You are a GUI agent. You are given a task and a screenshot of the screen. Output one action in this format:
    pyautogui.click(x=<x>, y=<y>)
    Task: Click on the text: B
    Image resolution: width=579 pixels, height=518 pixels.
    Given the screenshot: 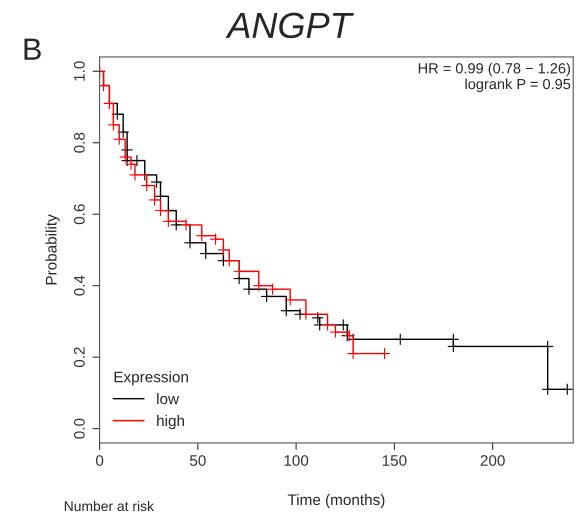 What is the action you would take?
    pyautogui.click(x=32, y=49)
    